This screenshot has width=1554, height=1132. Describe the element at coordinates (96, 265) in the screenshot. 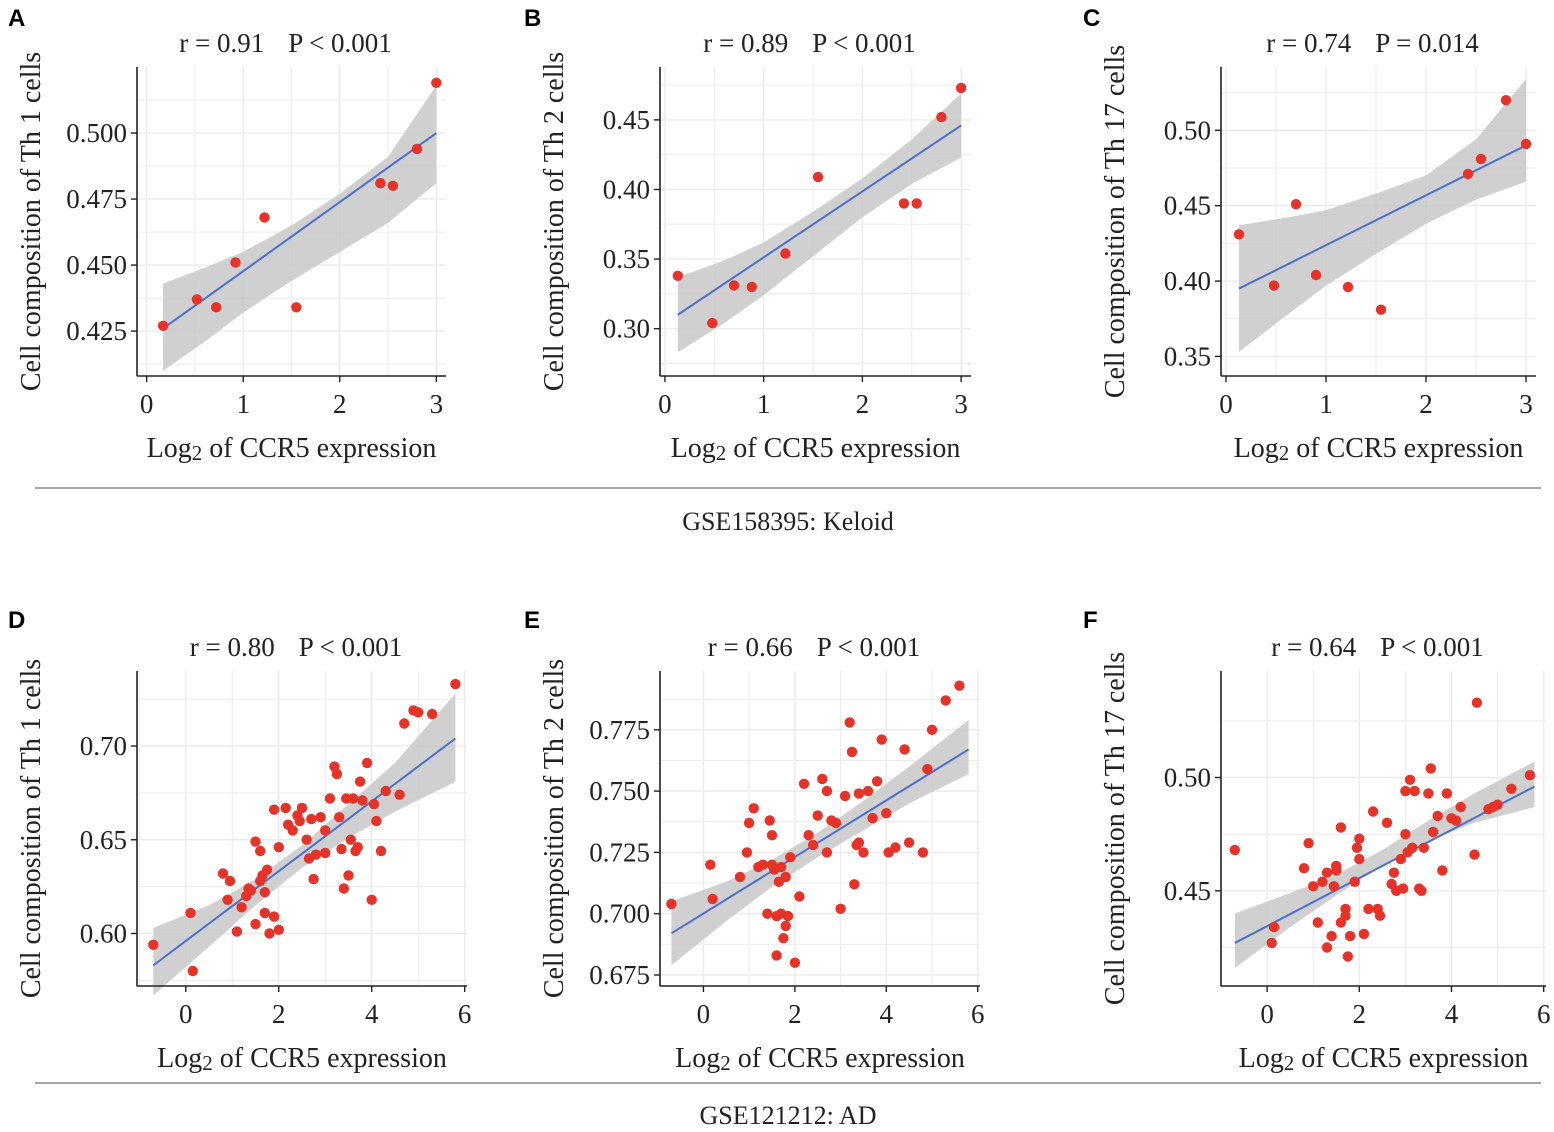

I see `y-tick-label: 0.450` at that location.